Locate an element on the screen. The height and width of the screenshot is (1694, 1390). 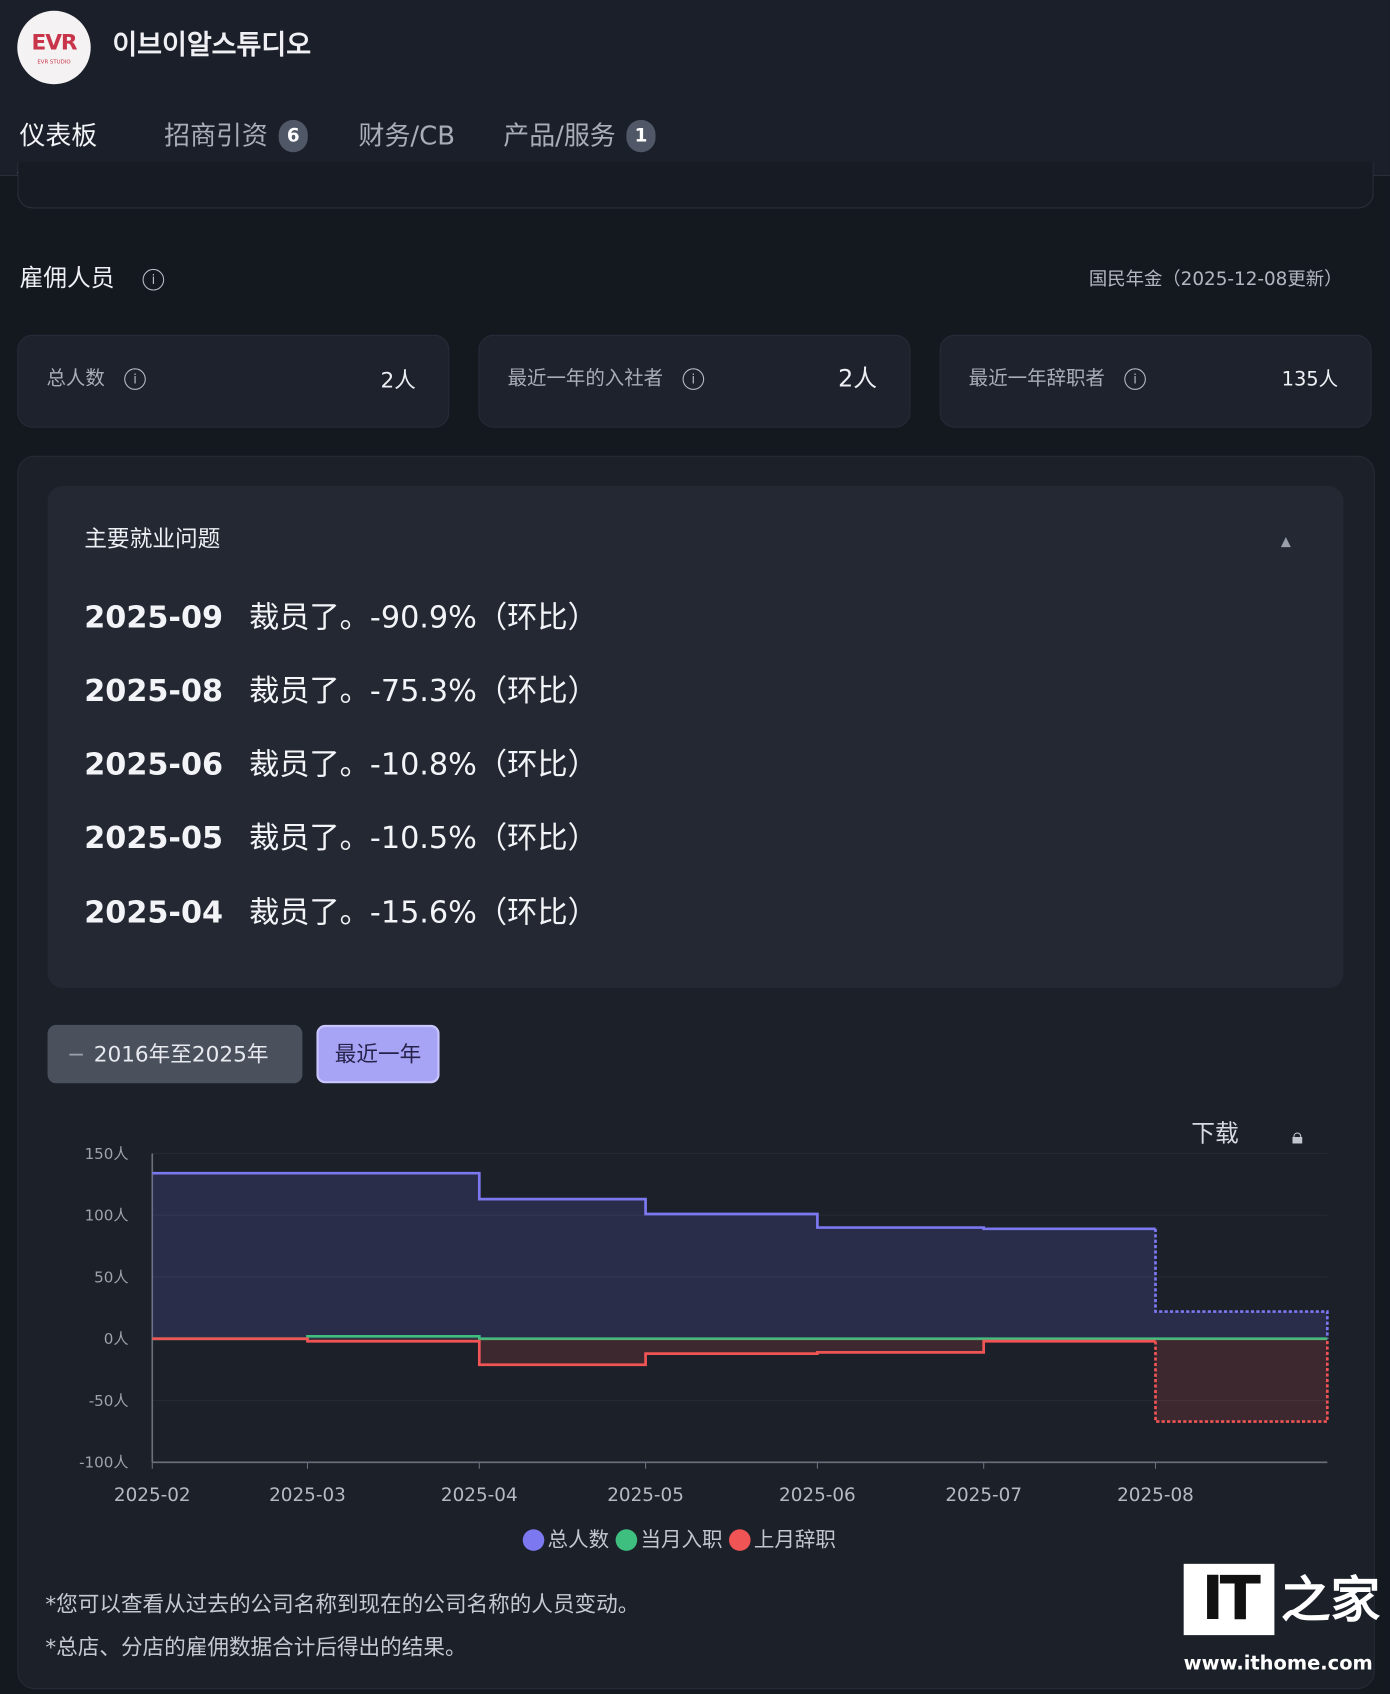
issues-title: 主要就业问题 is located at coordinates (152, 538).